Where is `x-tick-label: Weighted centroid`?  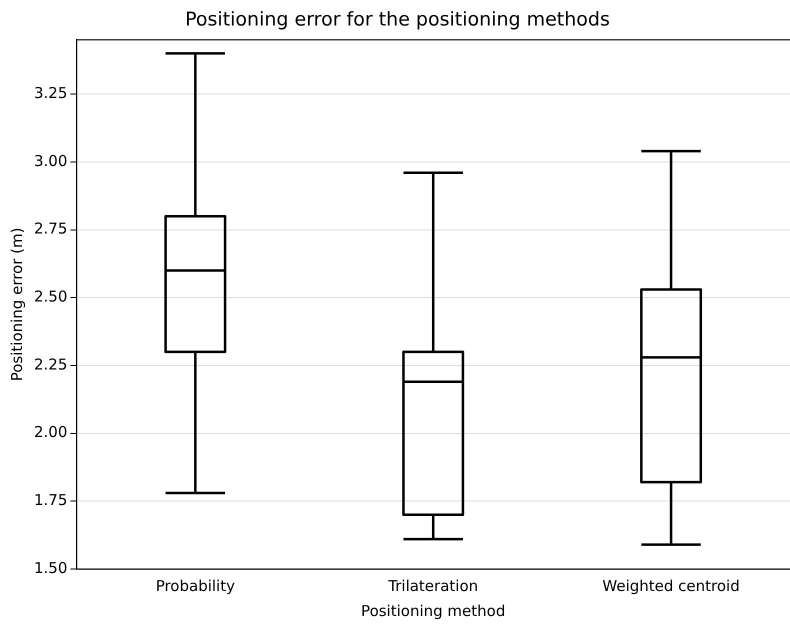 x-tick-label: Weighted centroid is located at coordinates (671, 585).